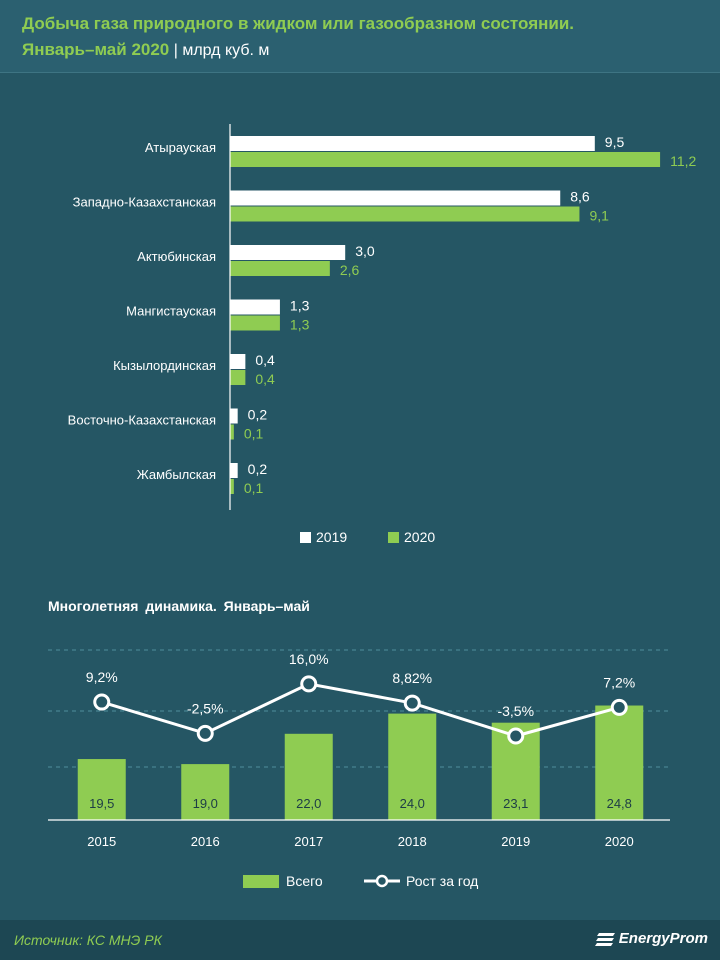 The height and width of the screenshot is (960, 720). Describe the element at coordinates (179, 606) in the screenshot. I see `dynamics-chart-title: Многолетняя динамика. Январь–май` at that location.